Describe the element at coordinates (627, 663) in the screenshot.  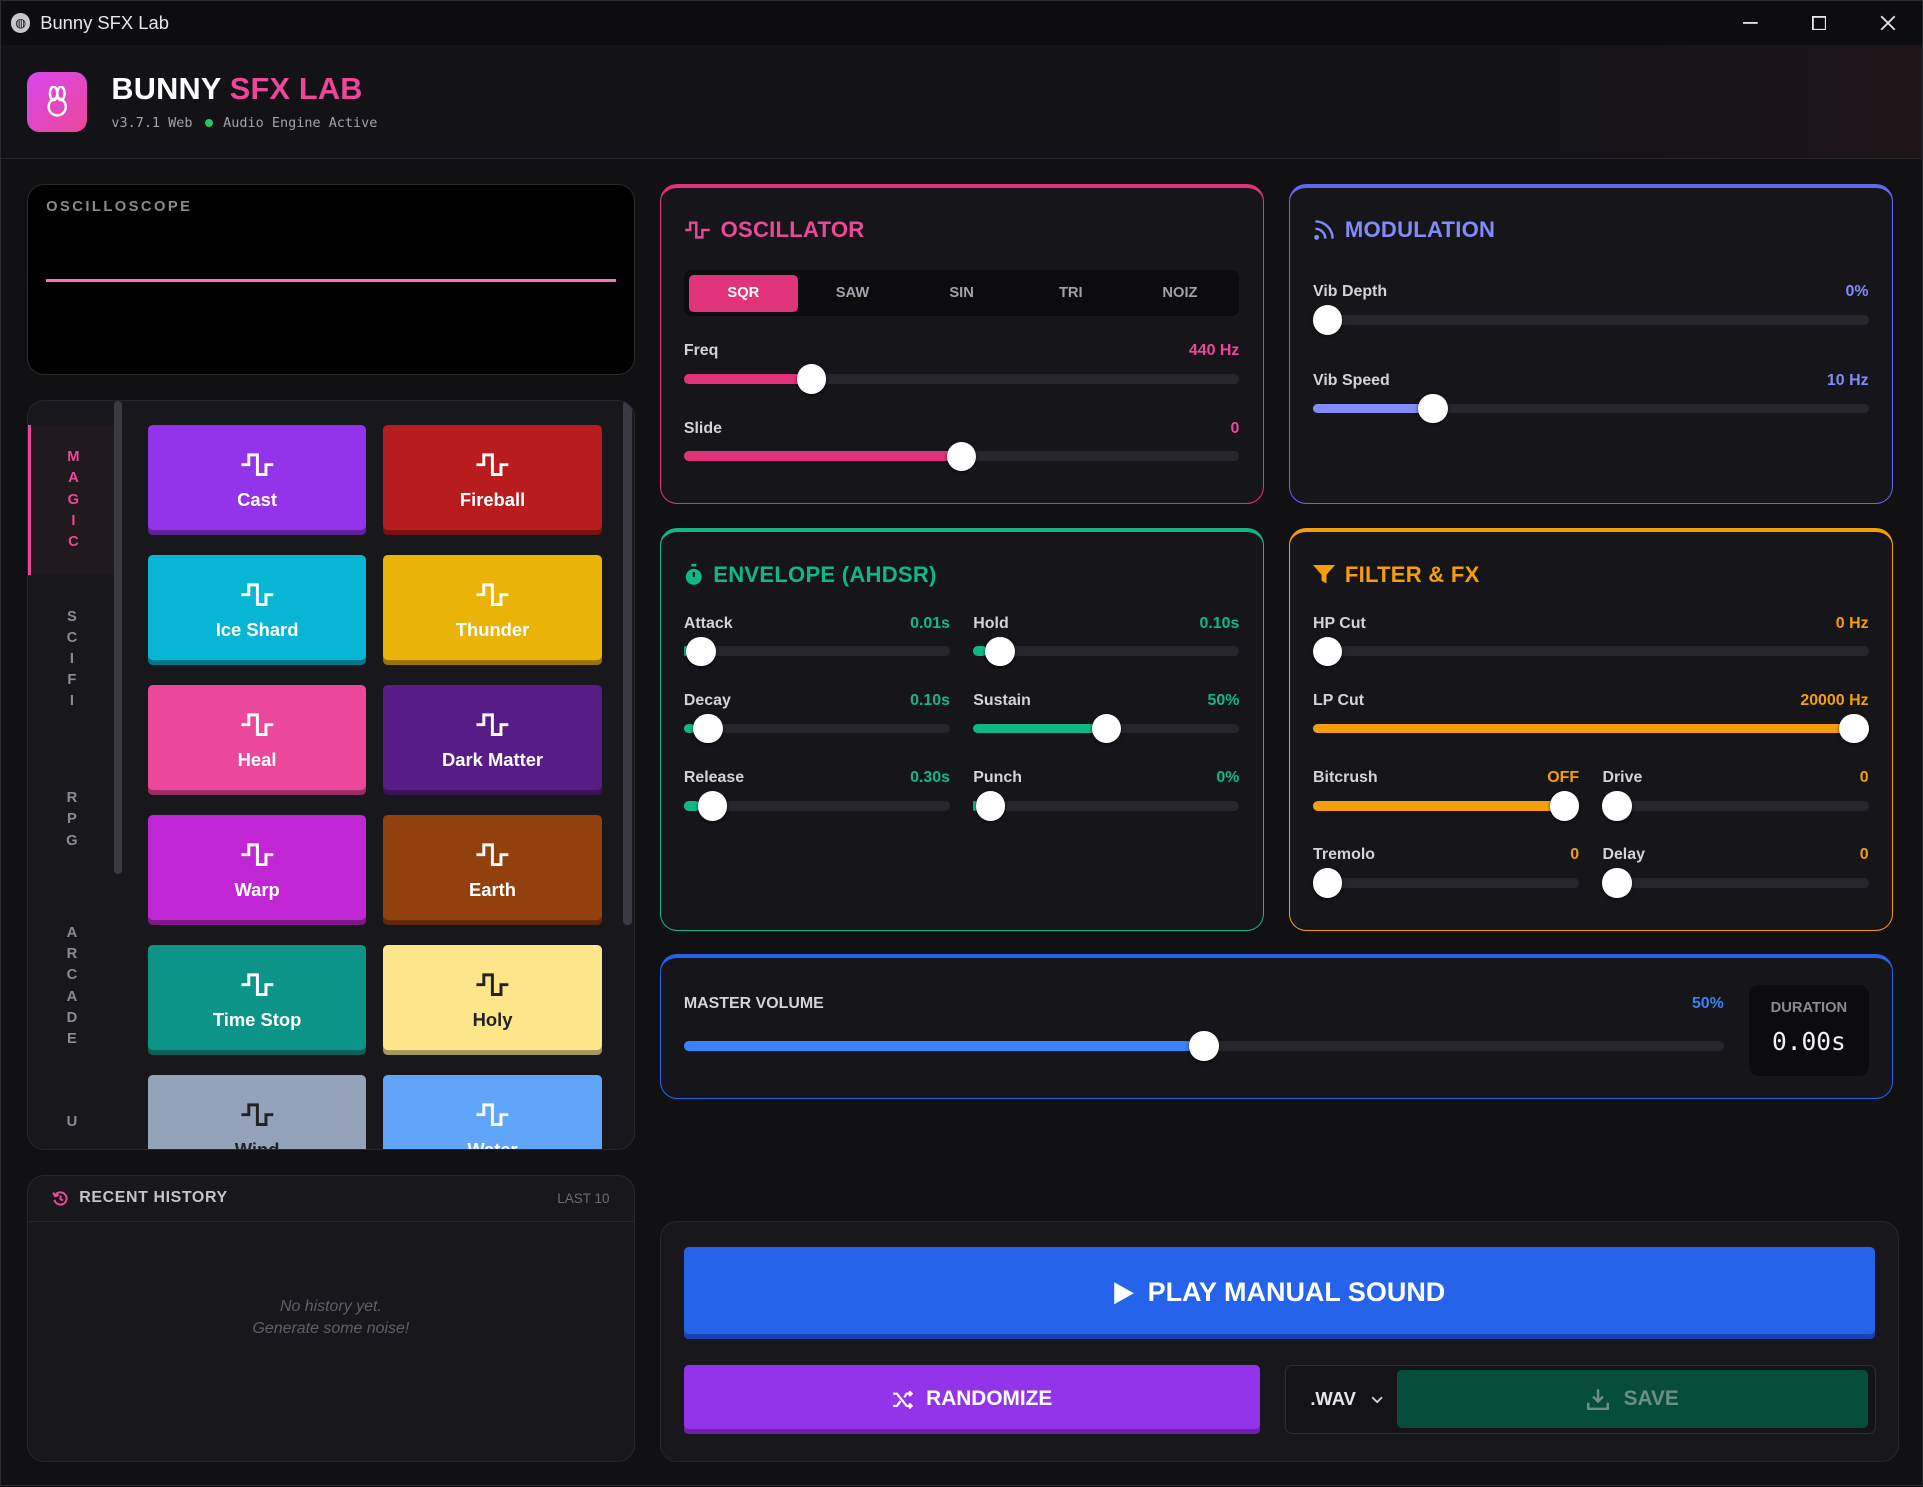
I see `preset-scrollbar` at that location.